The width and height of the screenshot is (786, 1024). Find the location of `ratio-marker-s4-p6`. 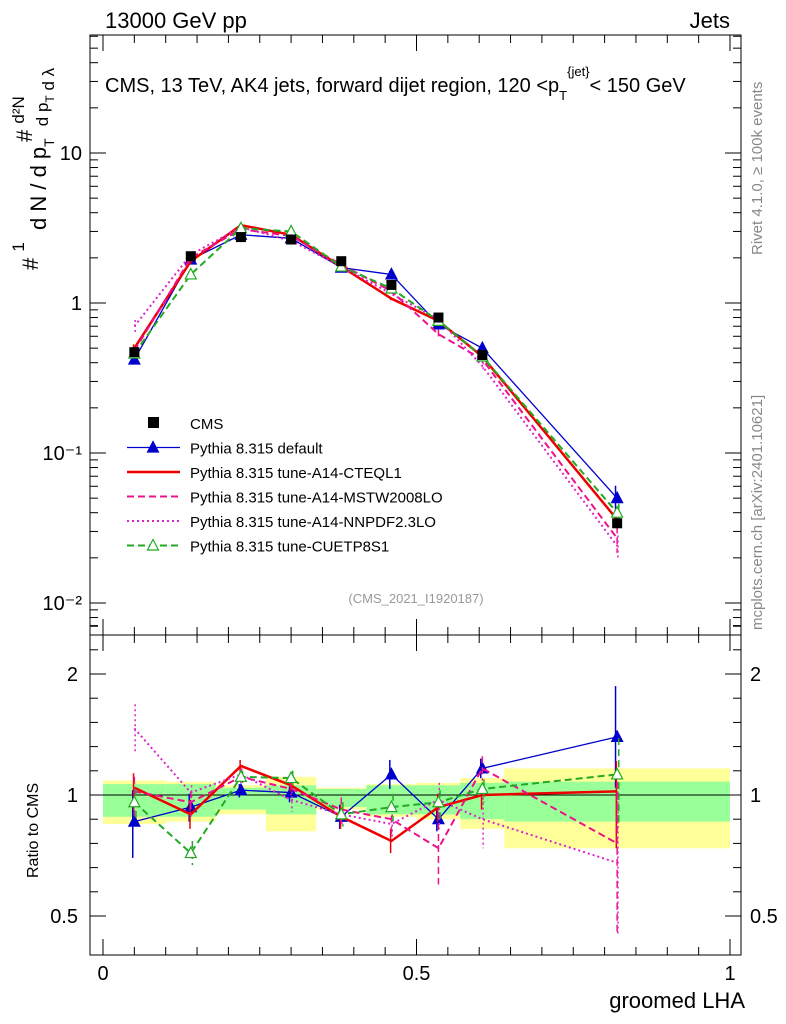

ratio-marker-s4-p6 is located at coordinates (438, 801).